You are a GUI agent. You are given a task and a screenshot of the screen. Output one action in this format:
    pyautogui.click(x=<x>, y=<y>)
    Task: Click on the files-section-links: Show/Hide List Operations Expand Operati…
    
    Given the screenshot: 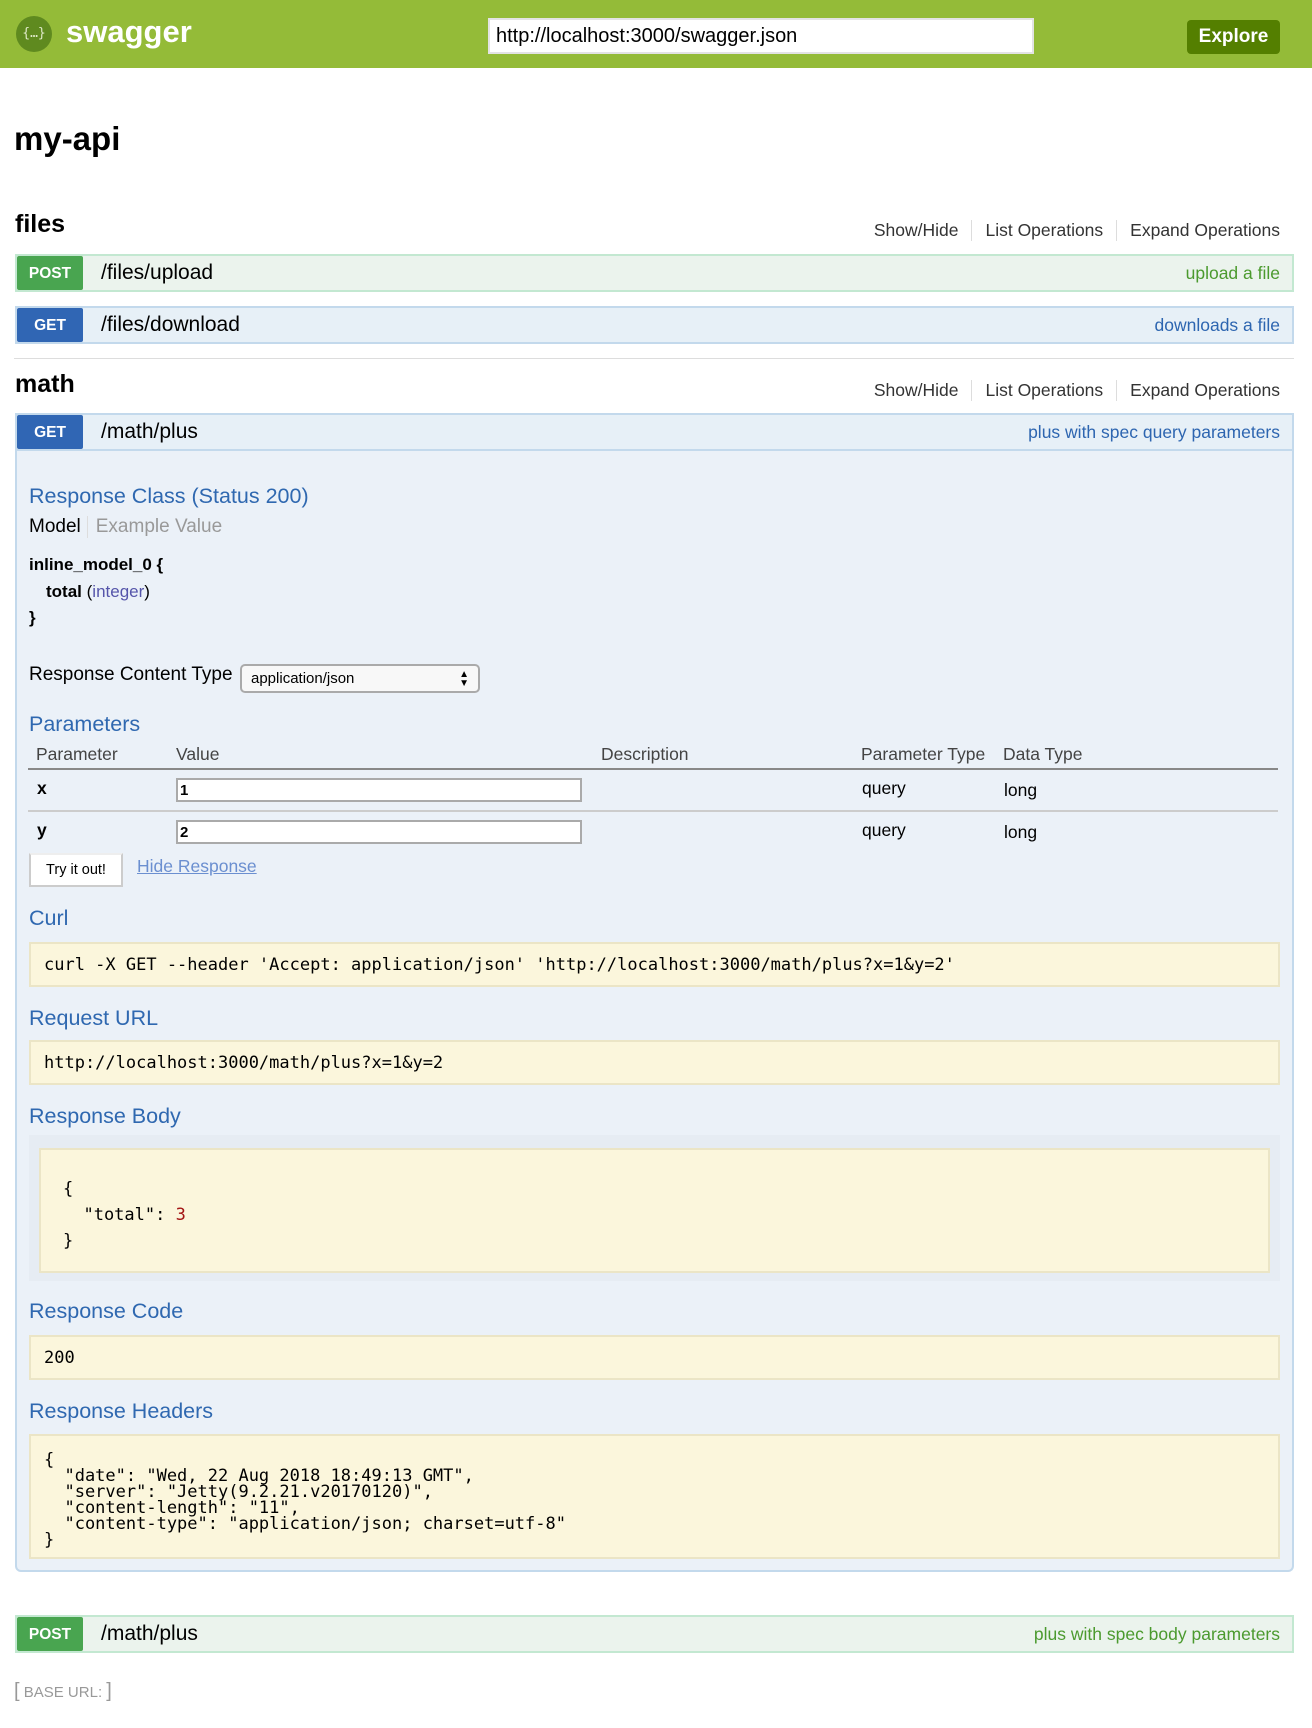 What is the action you would take?
    pyautogui.click(x=1070, y=230)
    